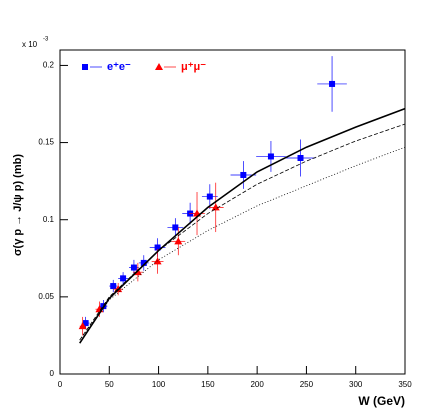  I want to click on legend-label: μ⁺μ⁻, so click(193, 67).